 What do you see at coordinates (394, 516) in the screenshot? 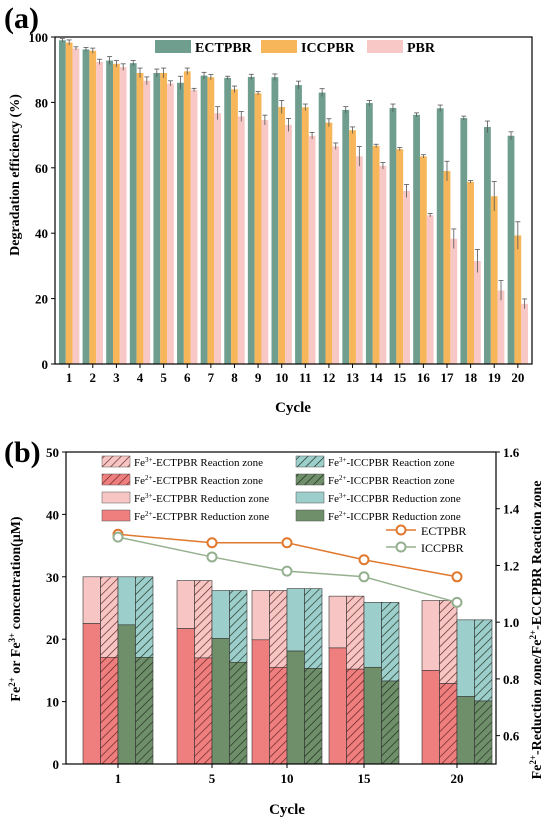
I see `legend-label-fe2_icc_red: Fe2+-ICCPBR Reduction zone` at bounding box center [394, 516].